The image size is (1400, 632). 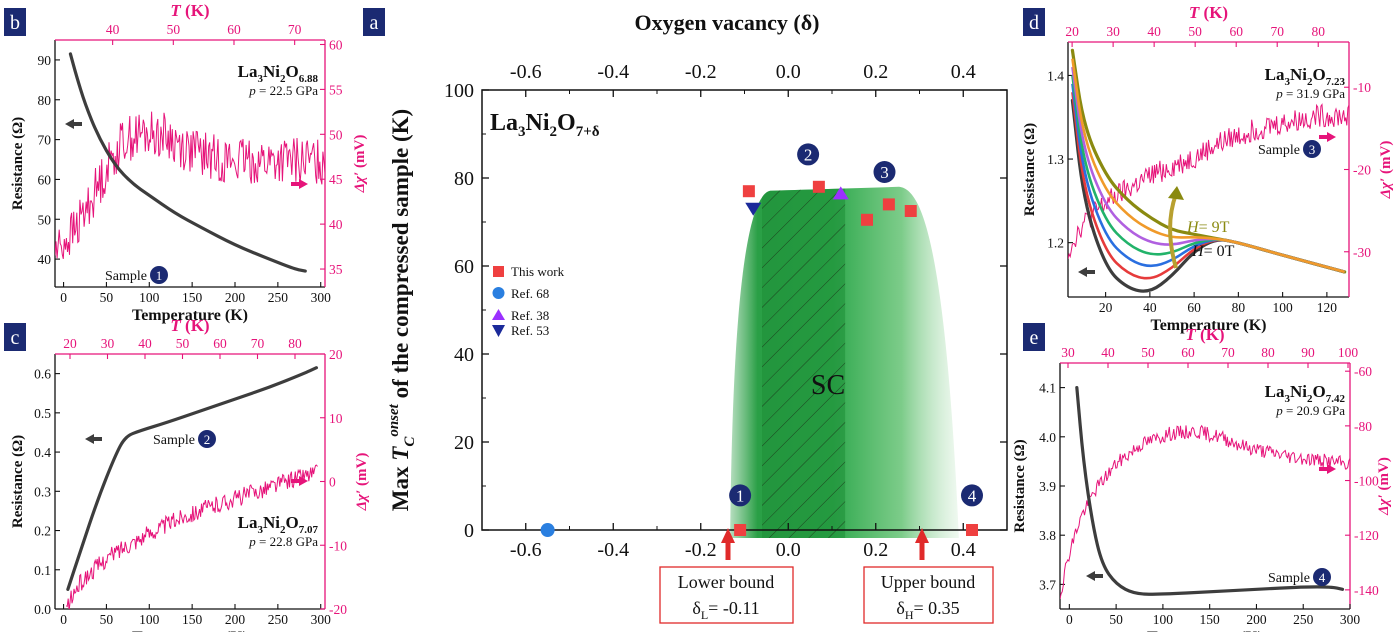 What do you see at coordinates (287, 541) in the screenshot?
I see `pressure-value: = 22.8 GPa` at bounding box center [287, 541].